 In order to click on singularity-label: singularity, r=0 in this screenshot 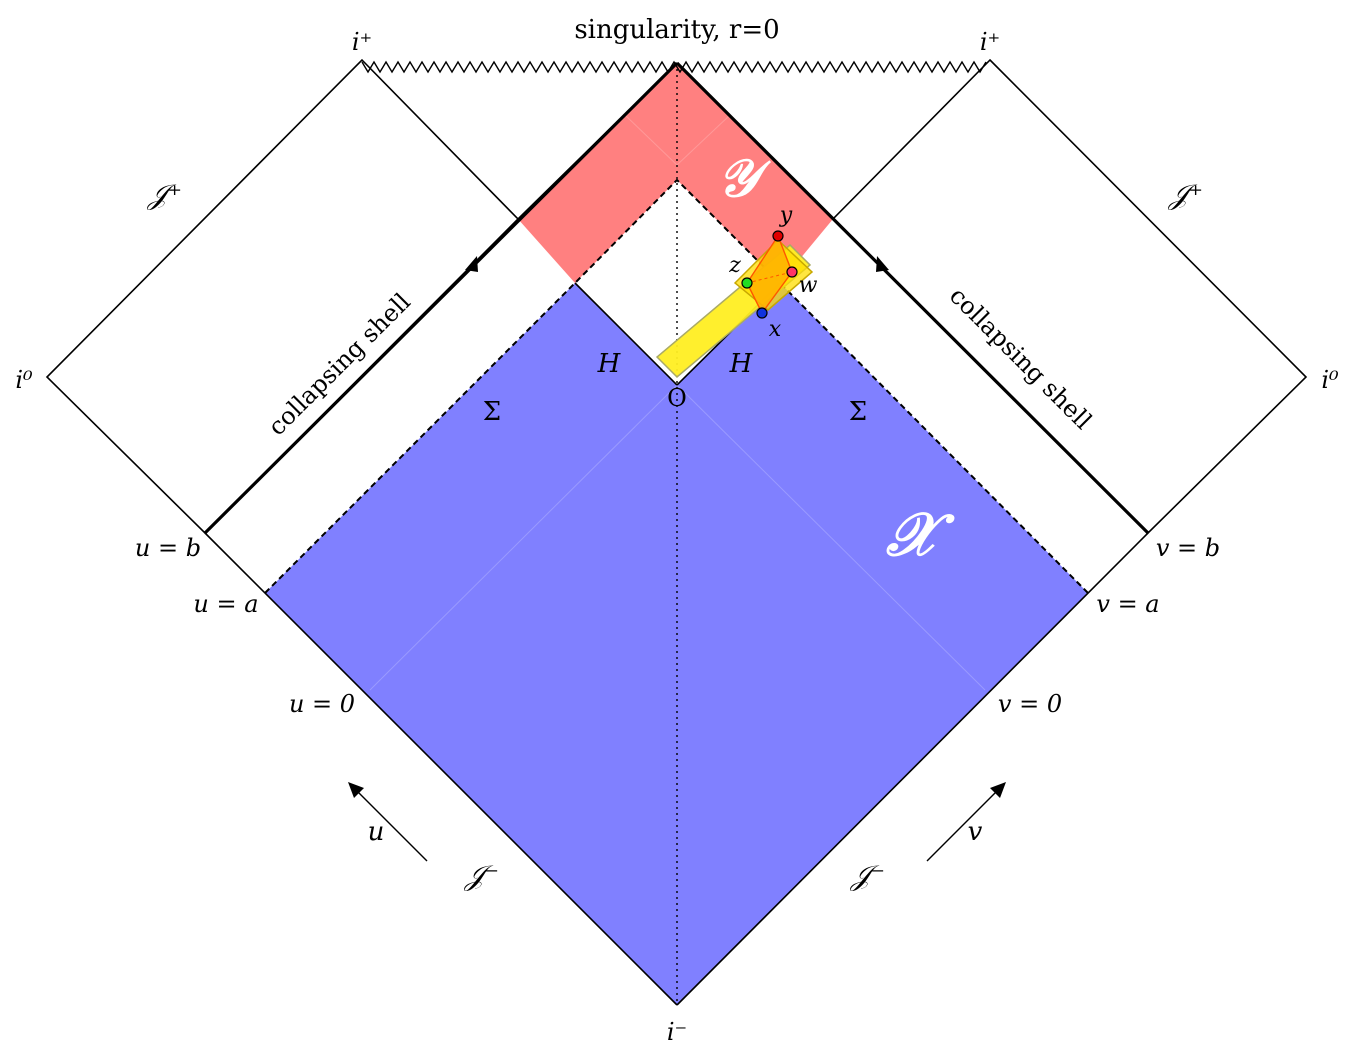, I will do `click(676, 30)`.